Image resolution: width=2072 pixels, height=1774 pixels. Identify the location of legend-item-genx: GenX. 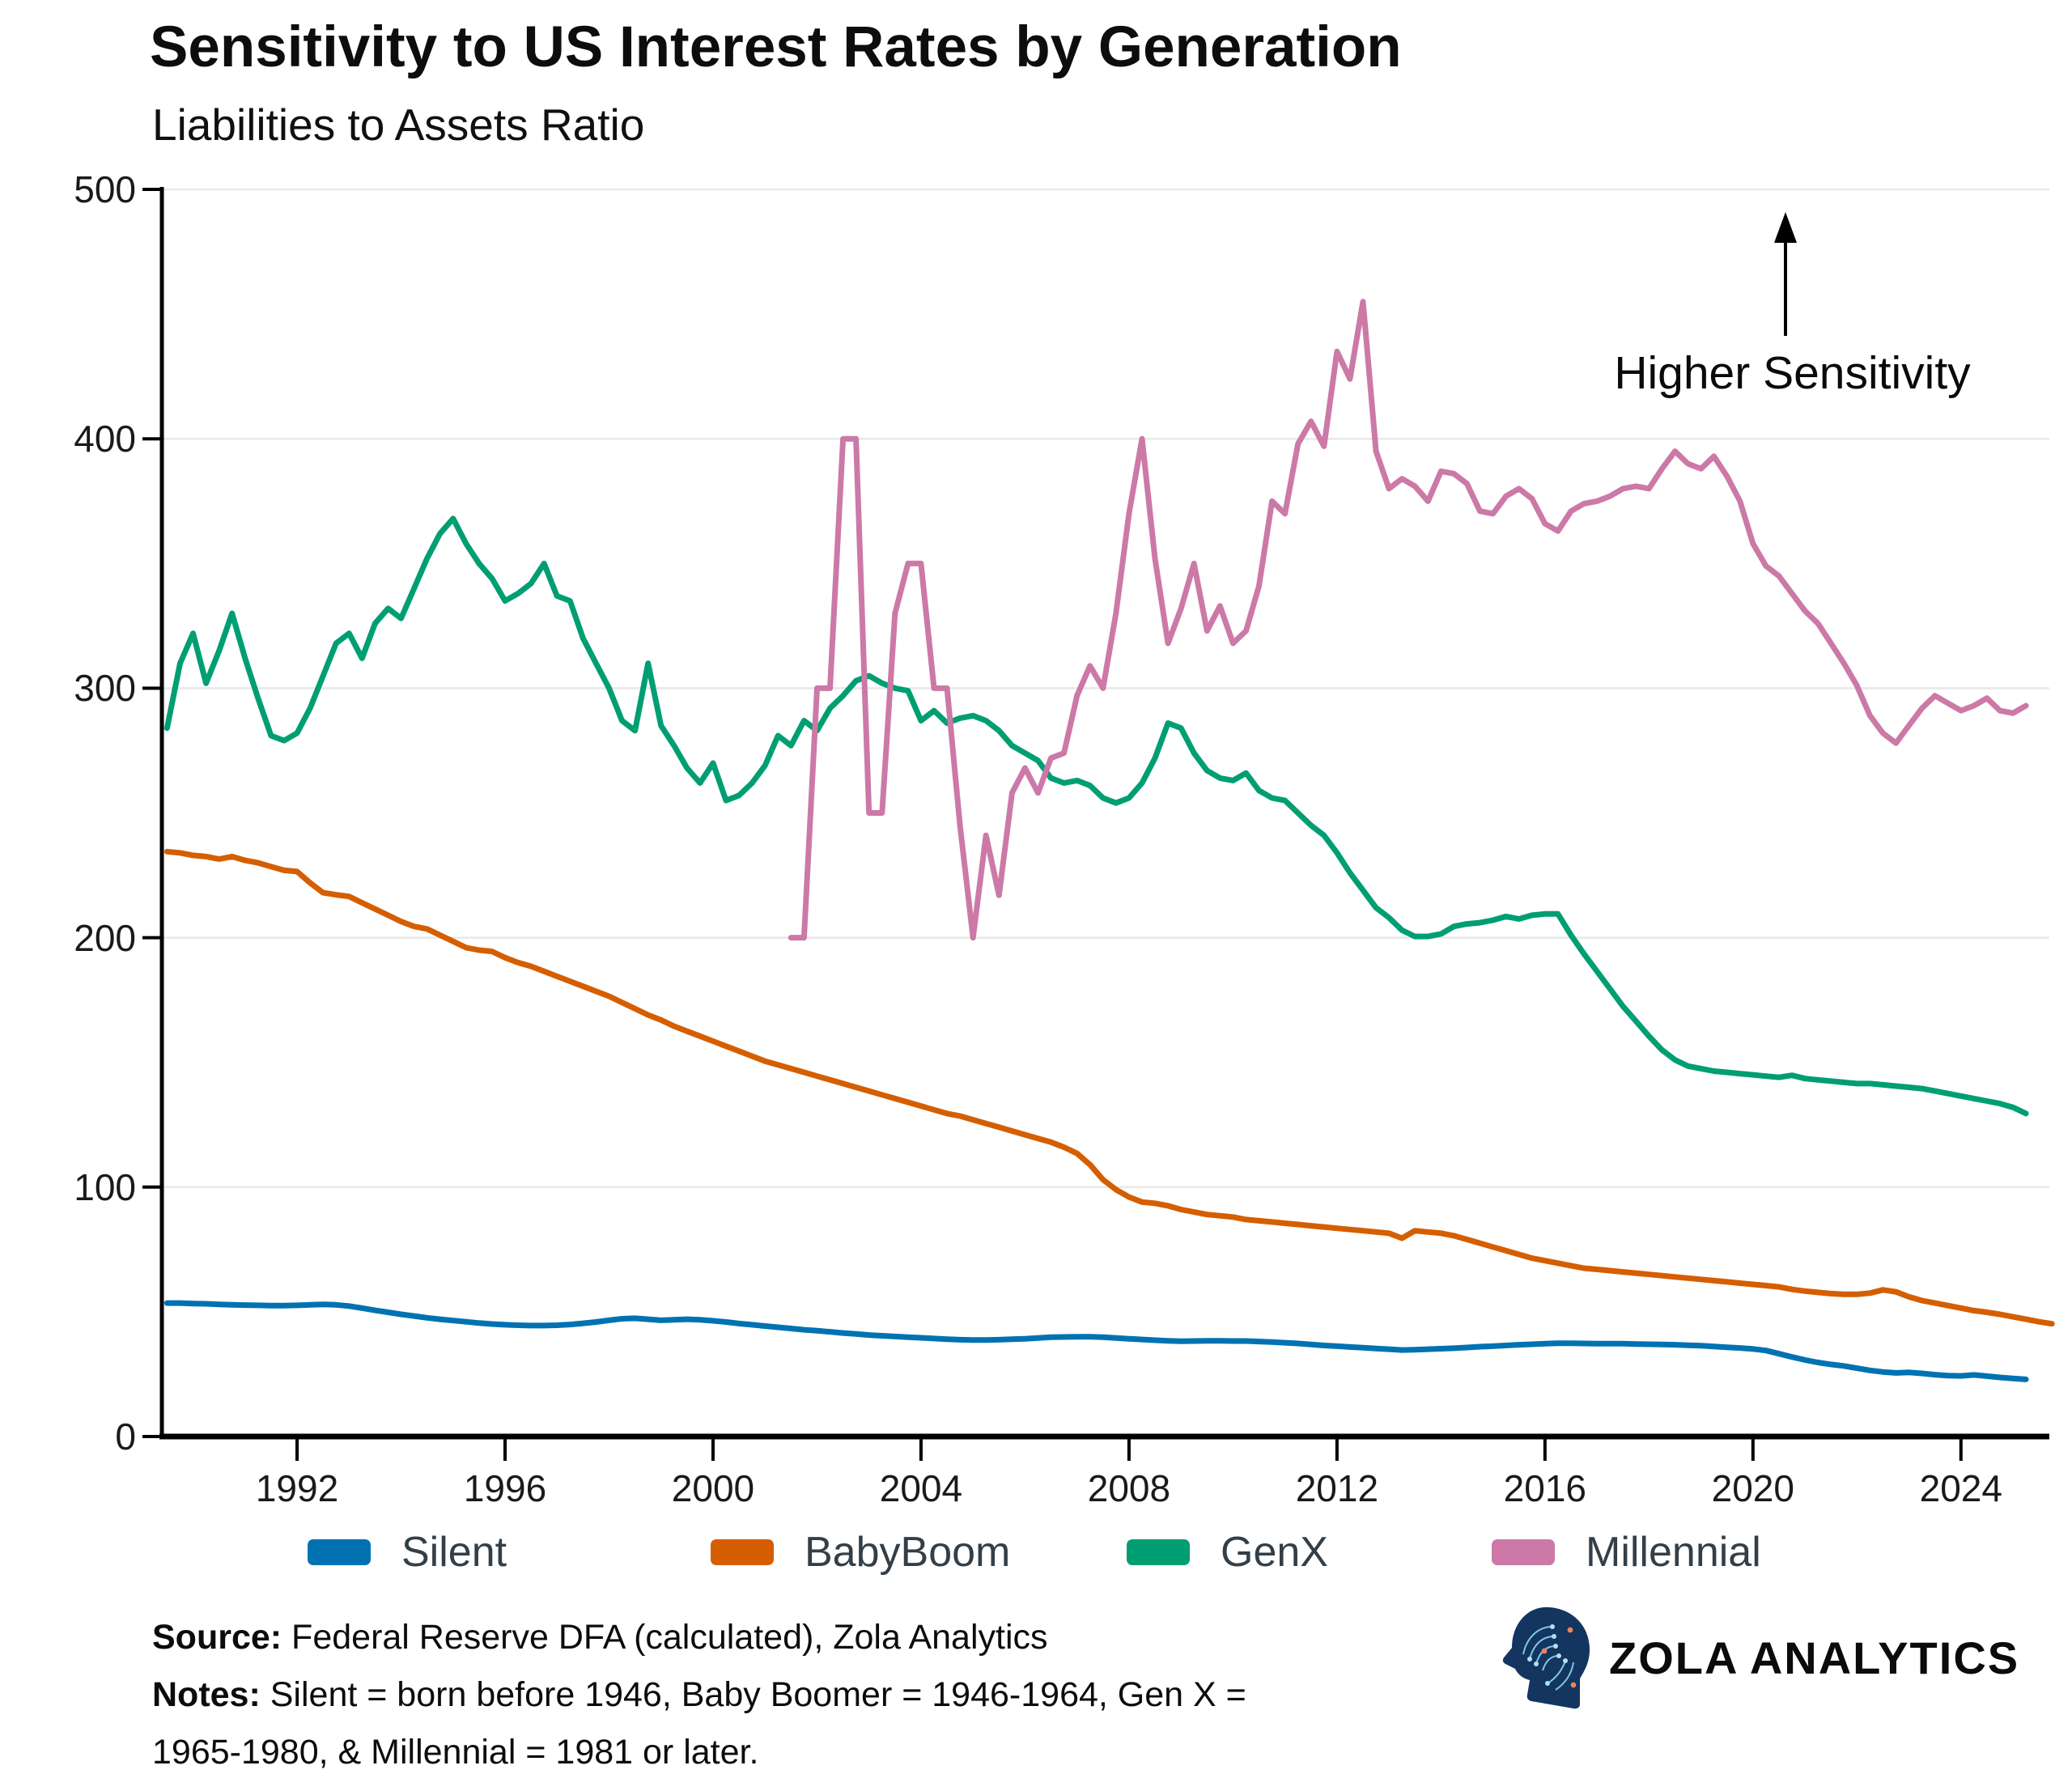
(1227, 1552).